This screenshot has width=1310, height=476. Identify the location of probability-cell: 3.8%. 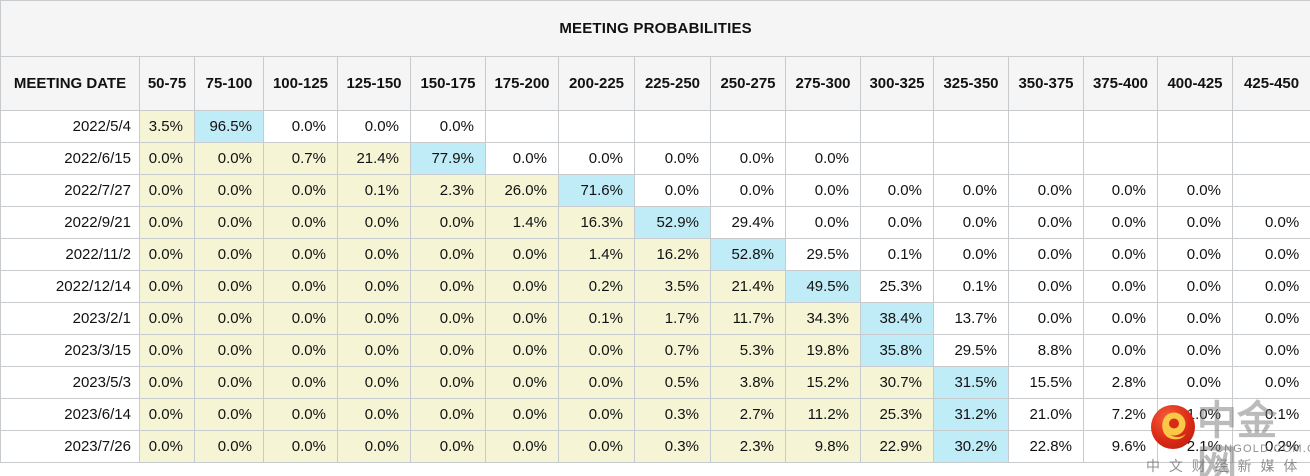
(748, 382).